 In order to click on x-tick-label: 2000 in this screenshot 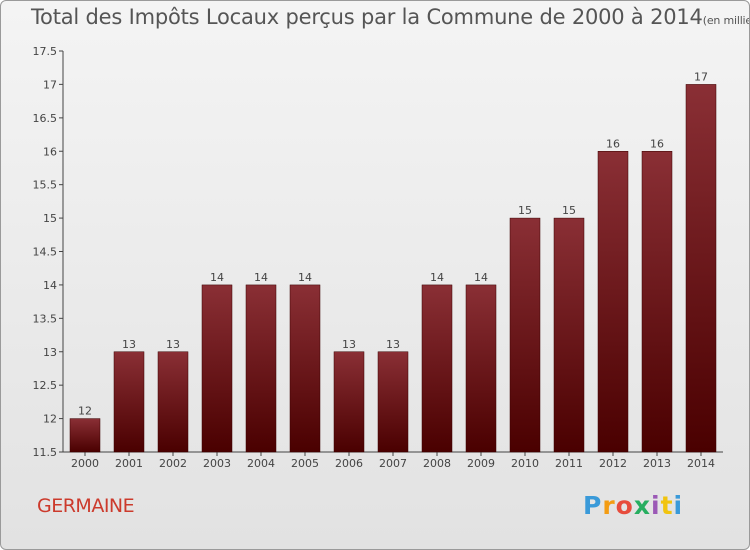, I will do `click(85, 463)`.